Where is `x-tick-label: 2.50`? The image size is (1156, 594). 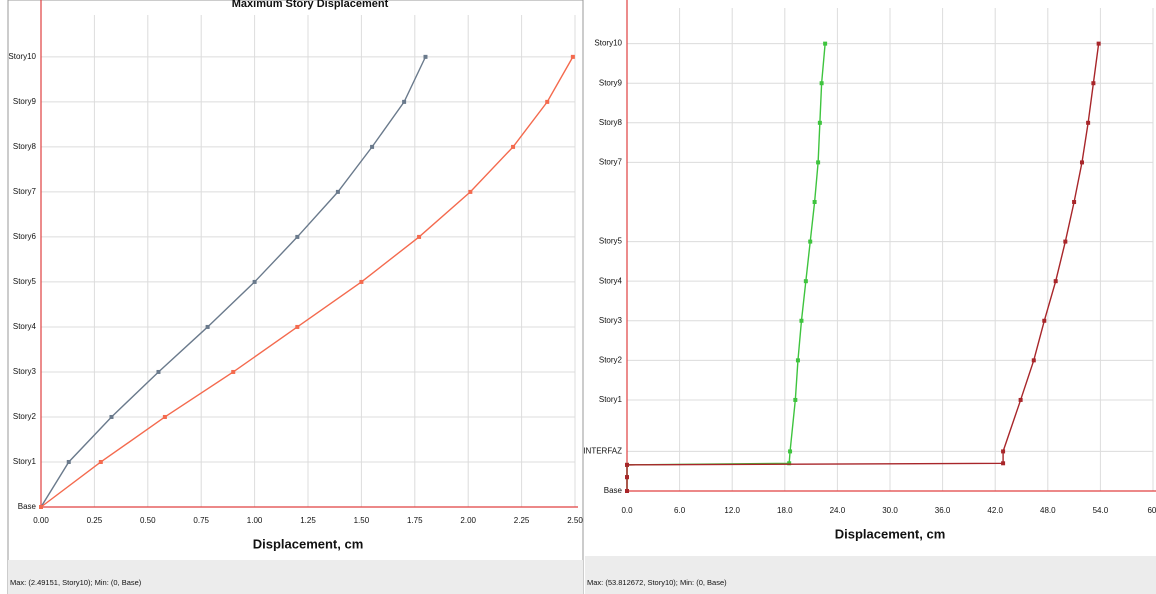
x-tick-label: 2.50 is located at coordinates (575, 520).